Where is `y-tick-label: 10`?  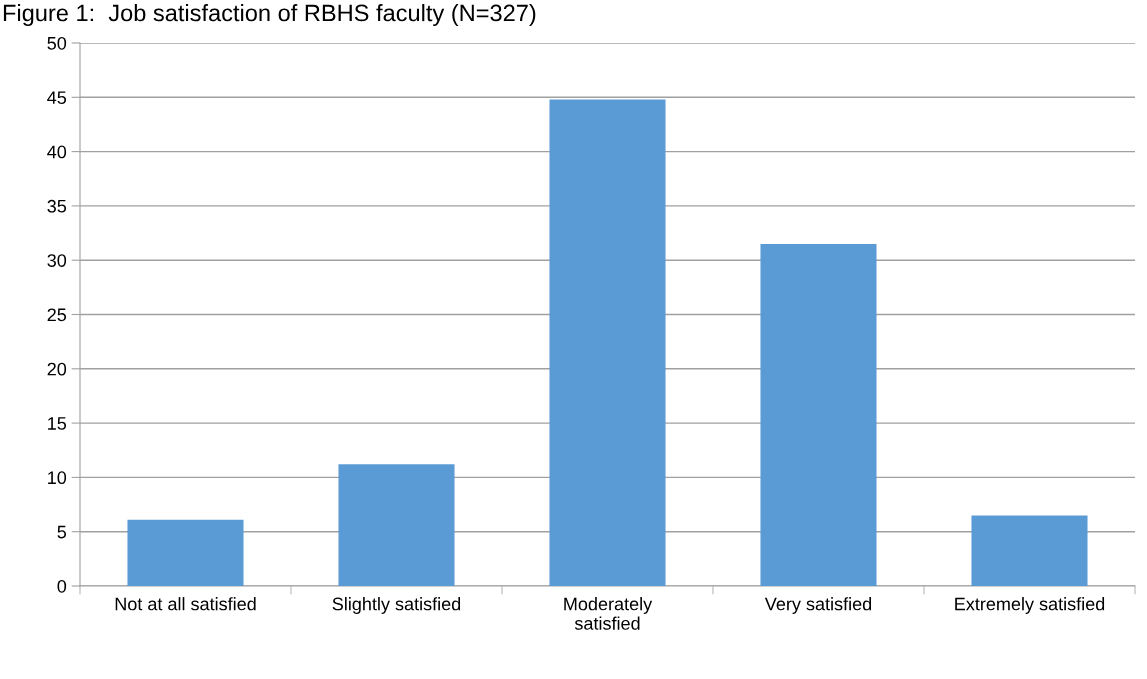 y-tick-label: 10 is located at coordinates (57, 478).